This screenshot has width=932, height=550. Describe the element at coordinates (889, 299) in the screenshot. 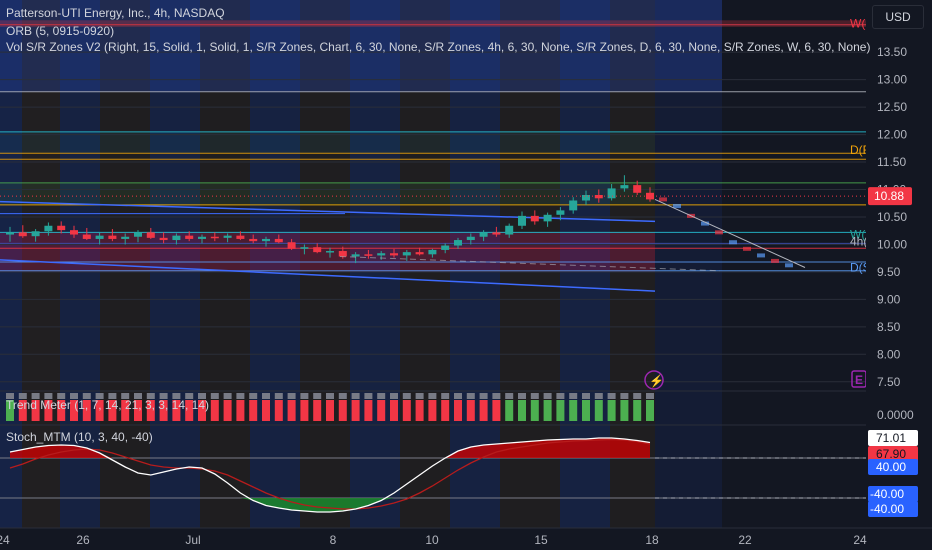

I see `price-tick-10: 9.00` at that location.